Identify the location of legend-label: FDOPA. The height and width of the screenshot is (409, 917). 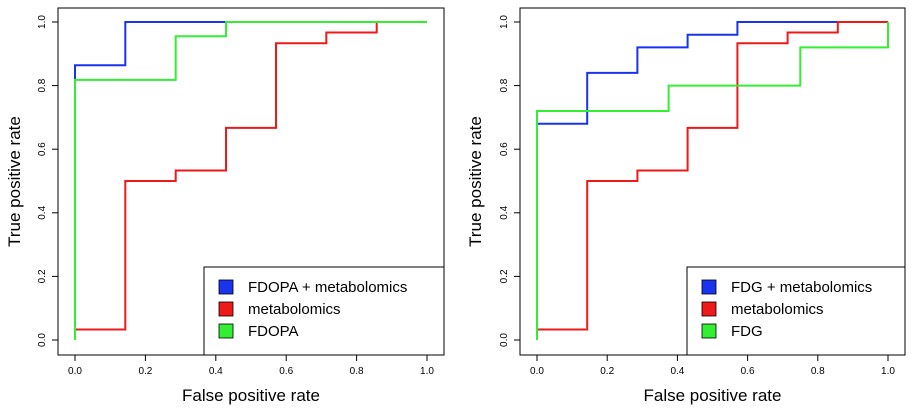
(273, 331).